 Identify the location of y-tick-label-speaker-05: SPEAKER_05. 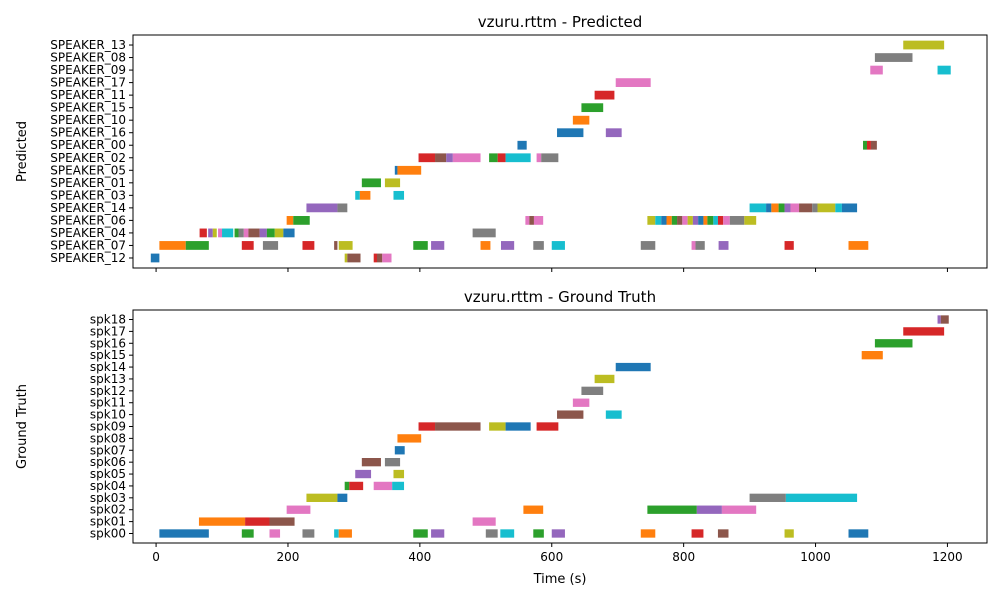
(88, 170).